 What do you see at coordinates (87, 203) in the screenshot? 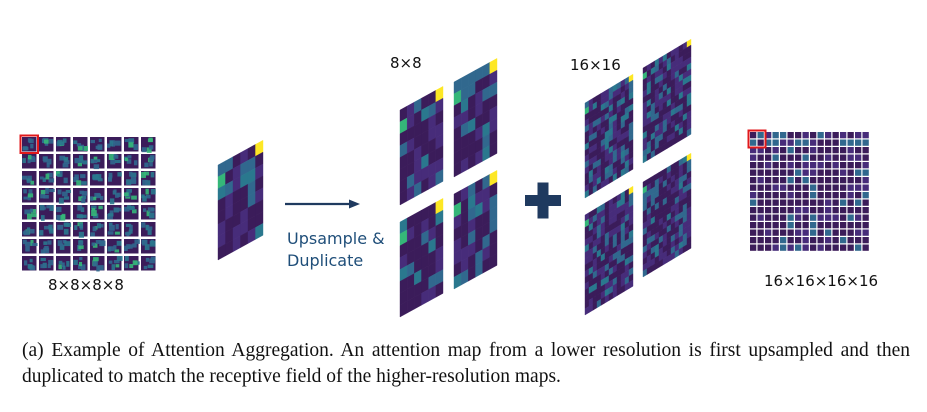
I see `small-attention-grid-8x8x8x8` at bounding box center [87, 203].